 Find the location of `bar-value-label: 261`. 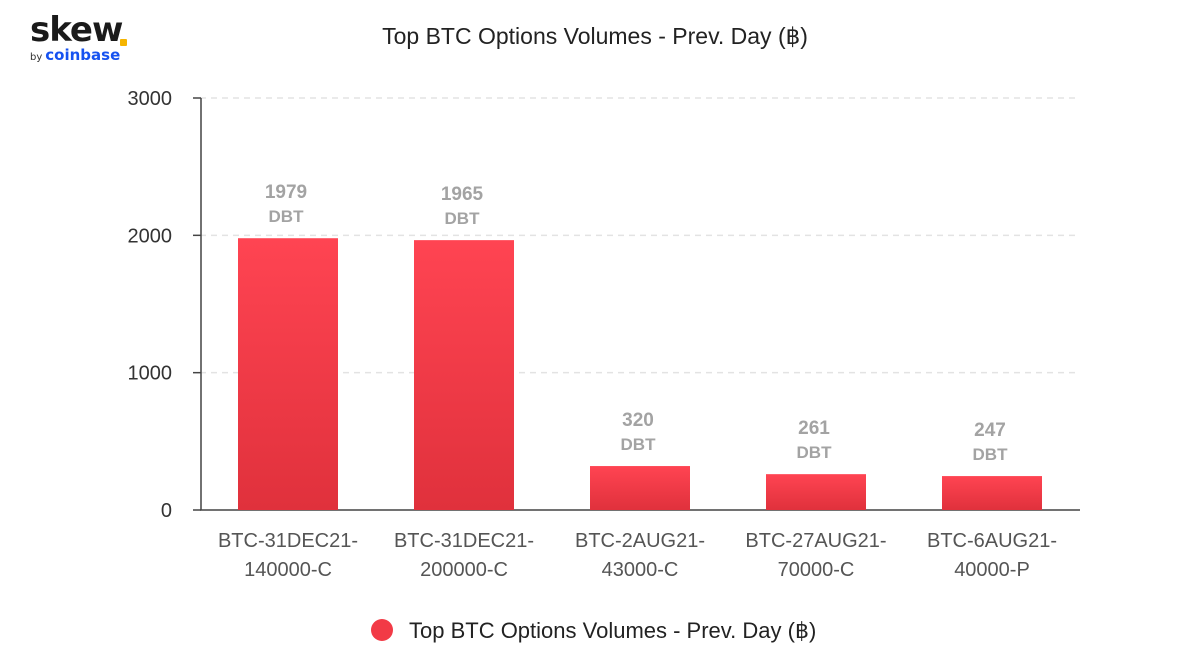

bar-value-label: 261 is located at coordinates (814, 428).